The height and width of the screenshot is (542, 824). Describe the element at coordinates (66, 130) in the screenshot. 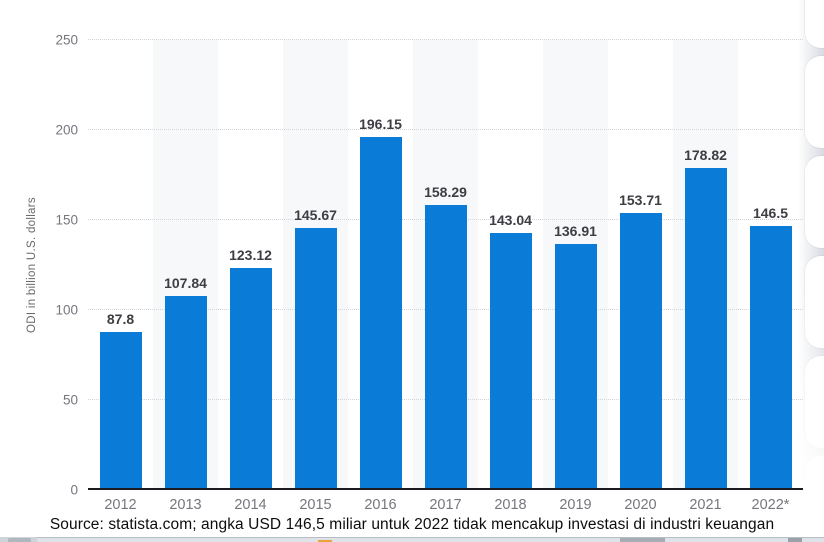

I see `y-tick-label: 200` at that location.